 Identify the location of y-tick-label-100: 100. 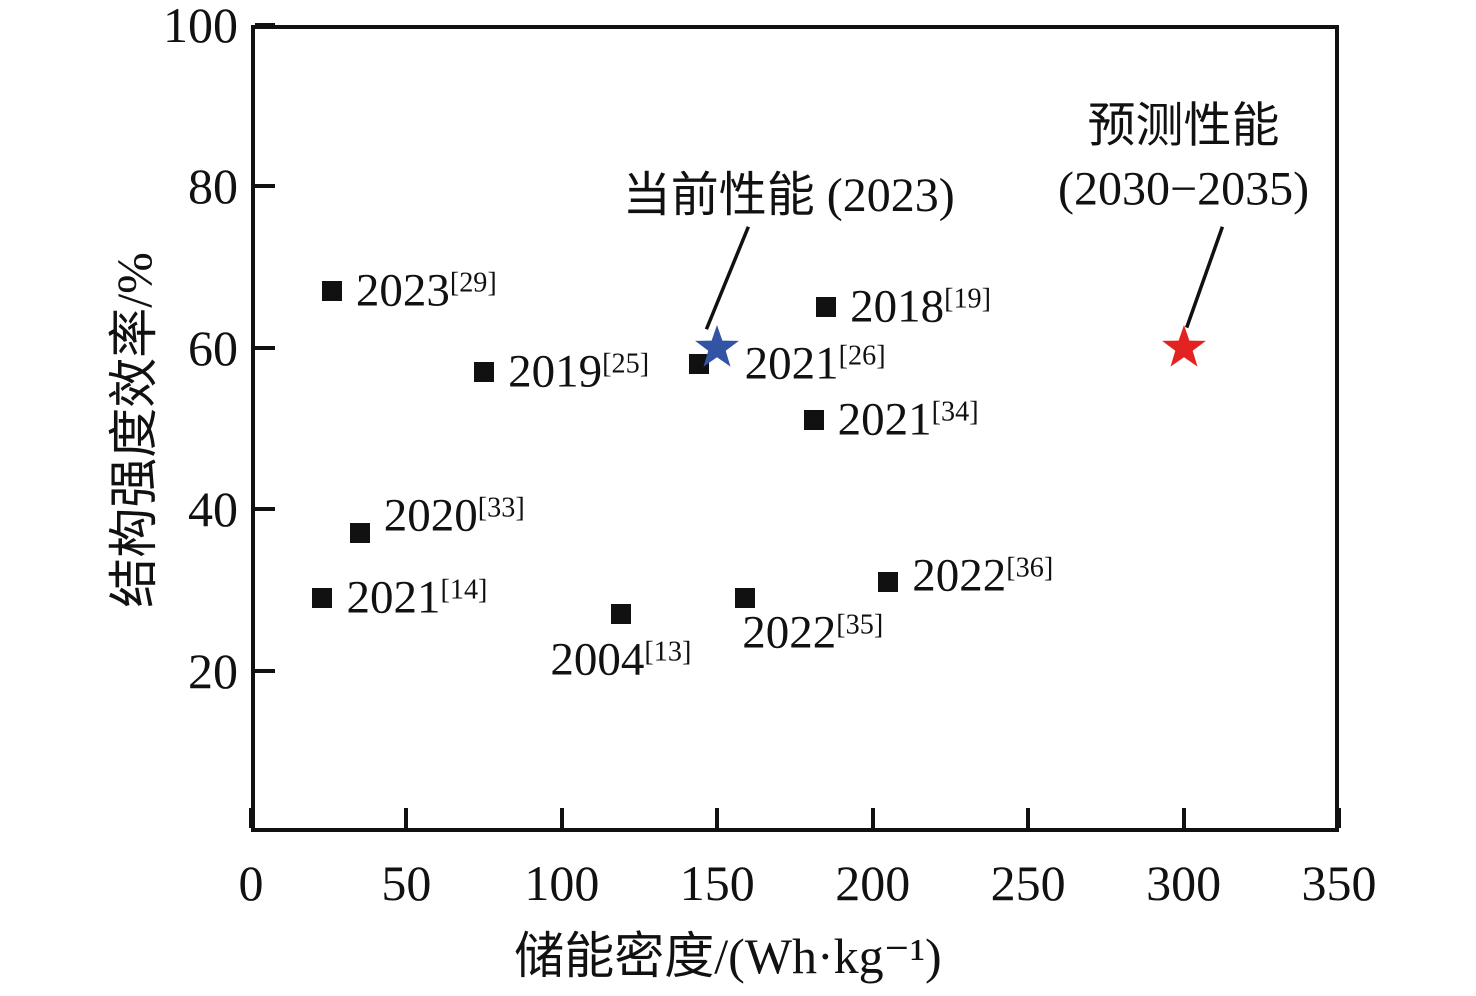
(200, 26).